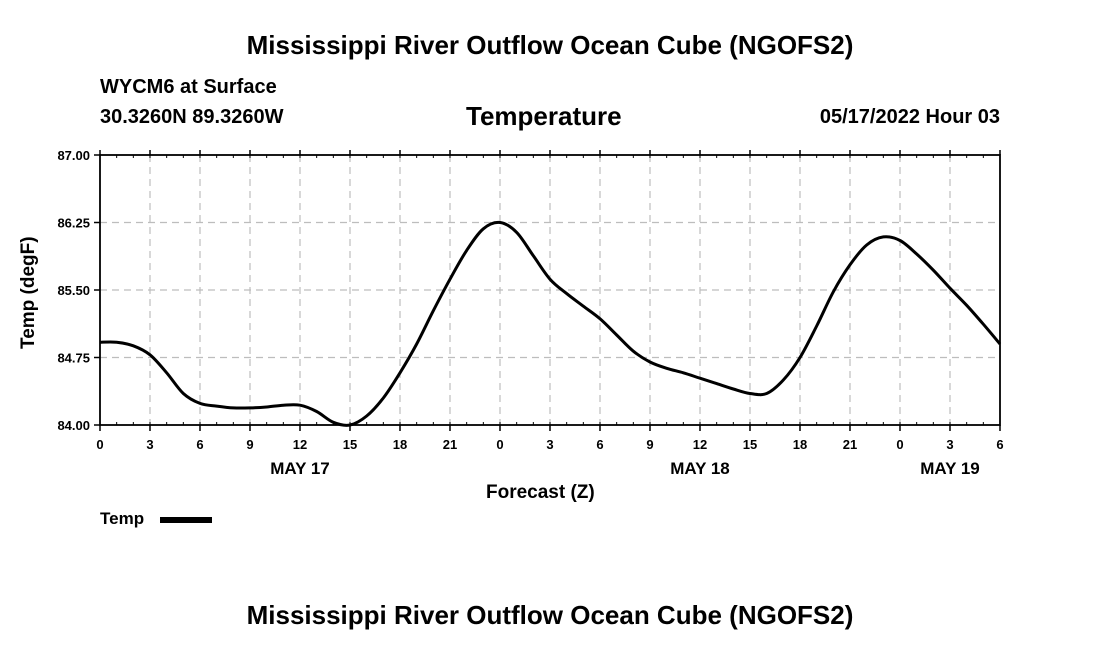 The width and height of the screenshot is (1100, 650). What do you see at coordinates (73, 425) in the screenshot?
I see `y-tick-label: 84.00` at bounding box center [73, 425].